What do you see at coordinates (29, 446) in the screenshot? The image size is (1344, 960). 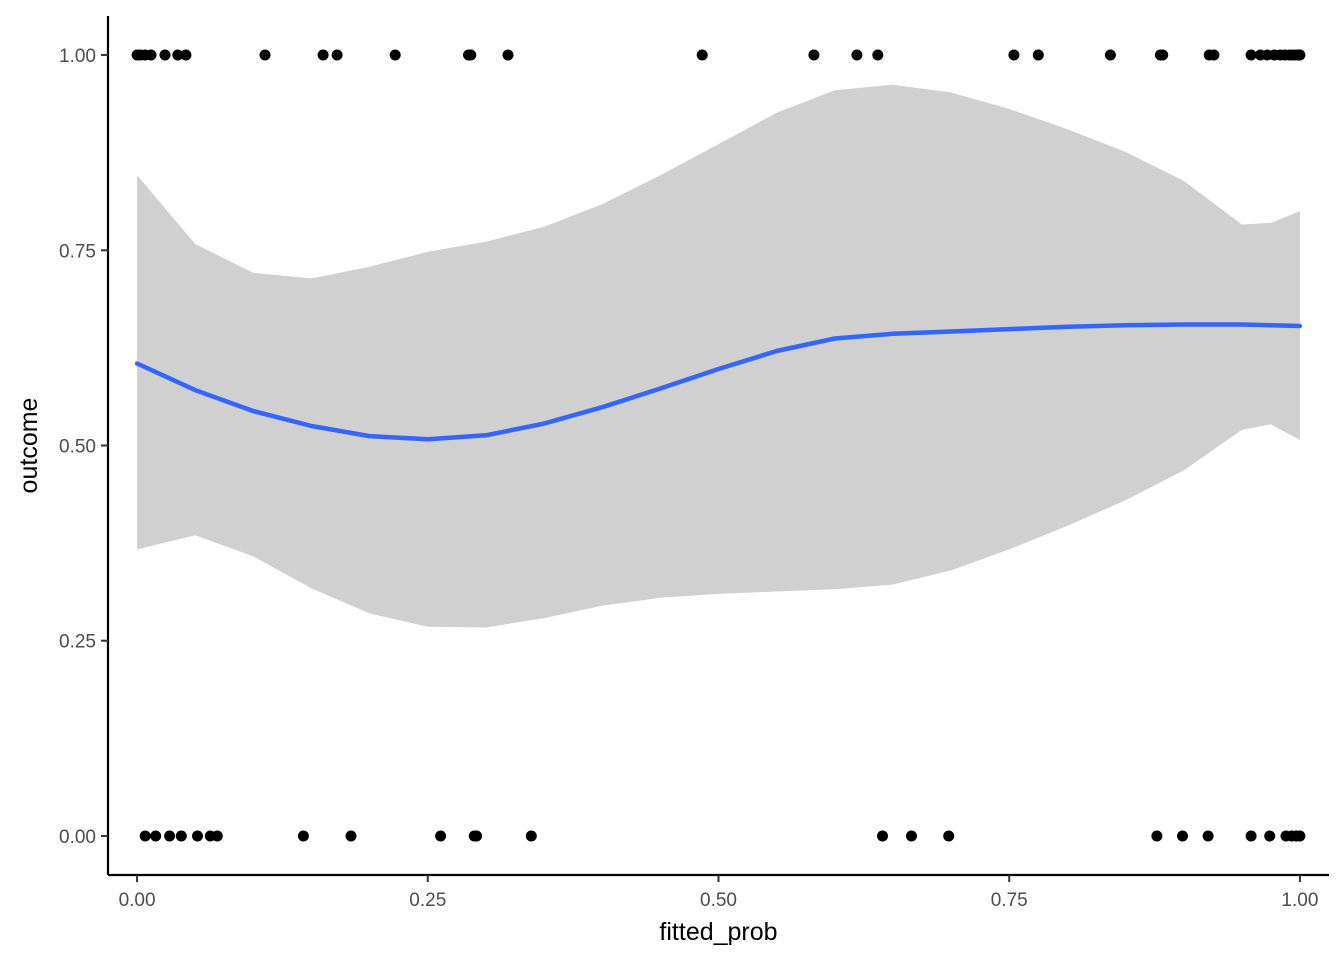 I see `y-axis-title: outcome` at bounding box center [29, 446].